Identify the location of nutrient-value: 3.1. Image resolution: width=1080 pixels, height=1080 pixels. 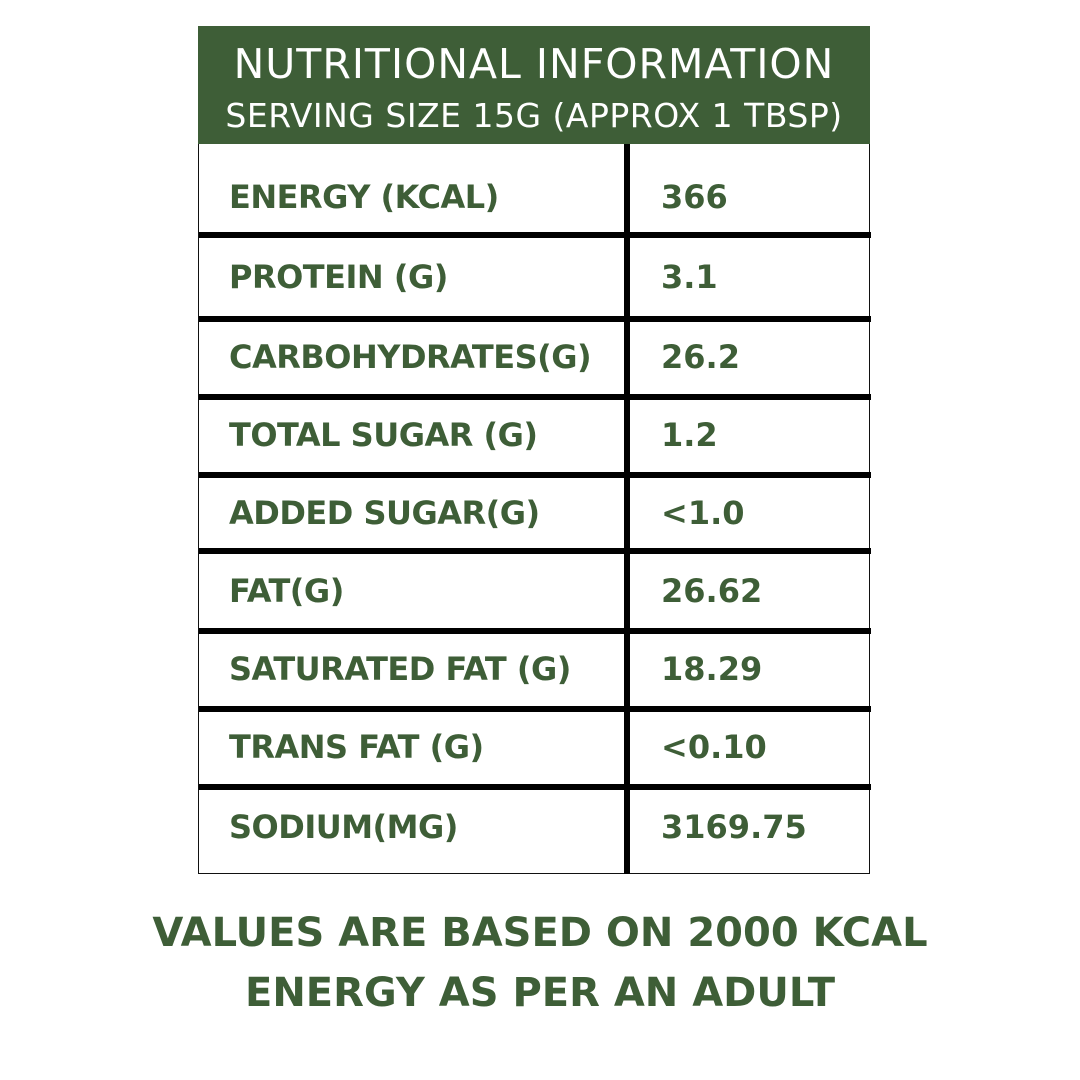
(689, 277).